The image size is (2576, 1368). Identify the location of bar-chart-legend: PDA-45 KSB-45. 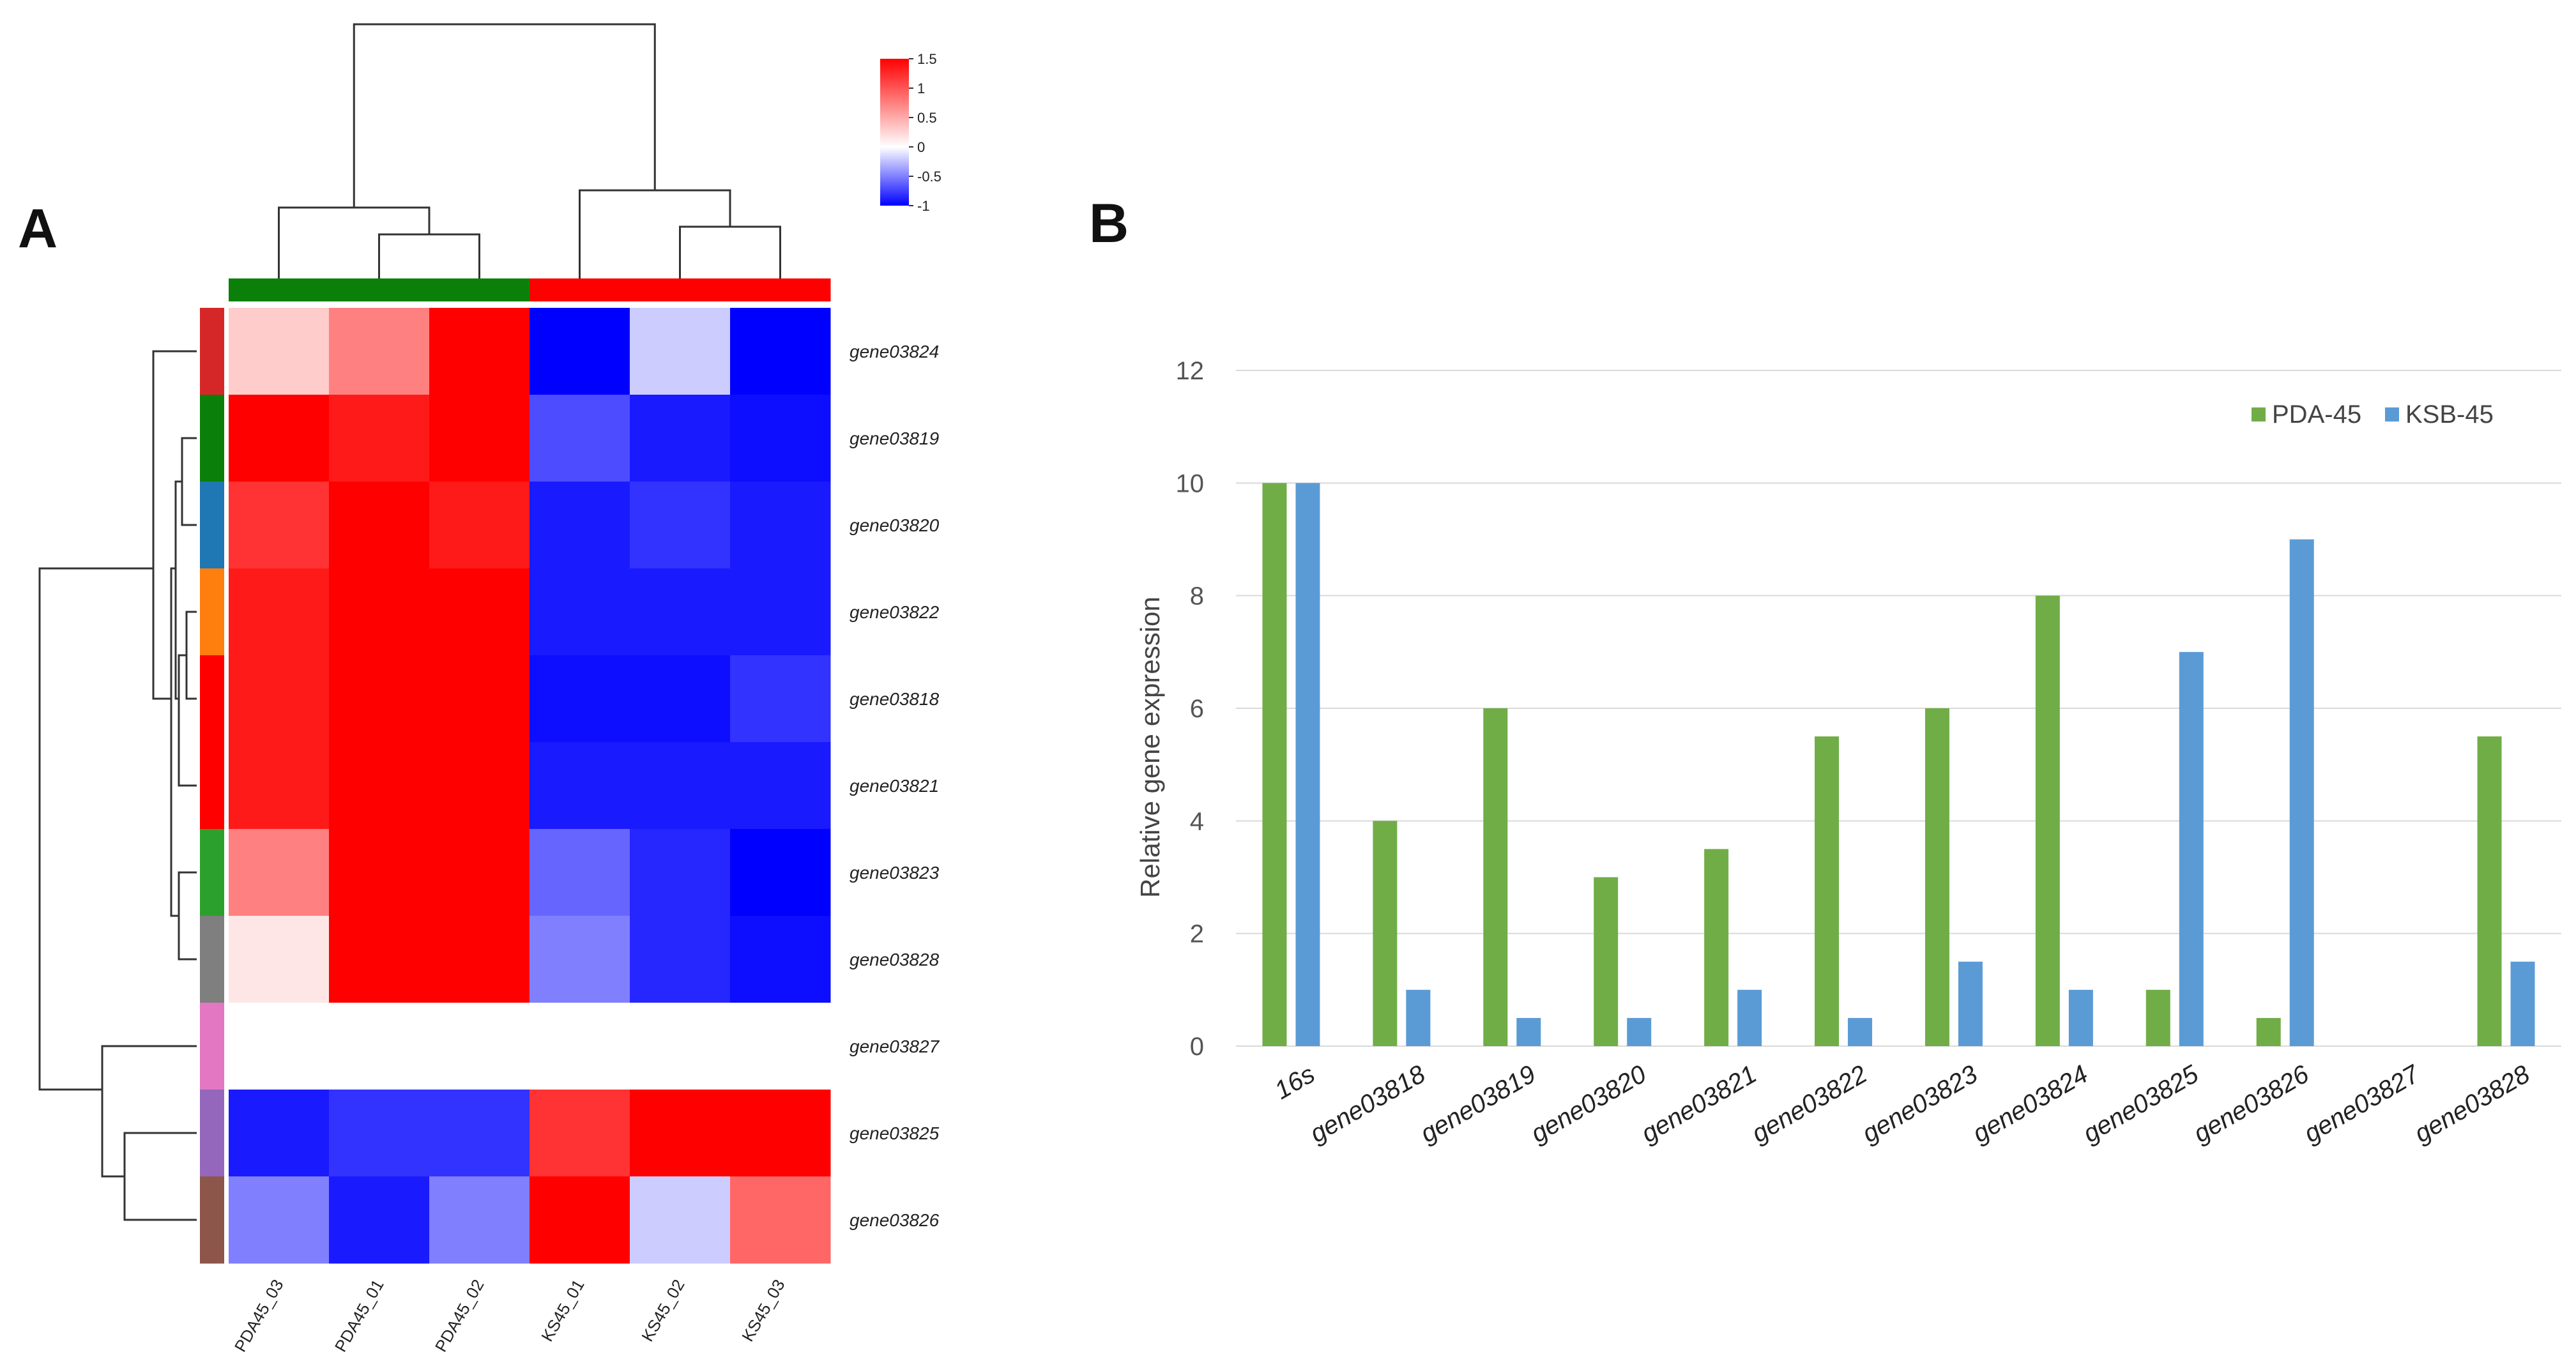
(2373, 414).